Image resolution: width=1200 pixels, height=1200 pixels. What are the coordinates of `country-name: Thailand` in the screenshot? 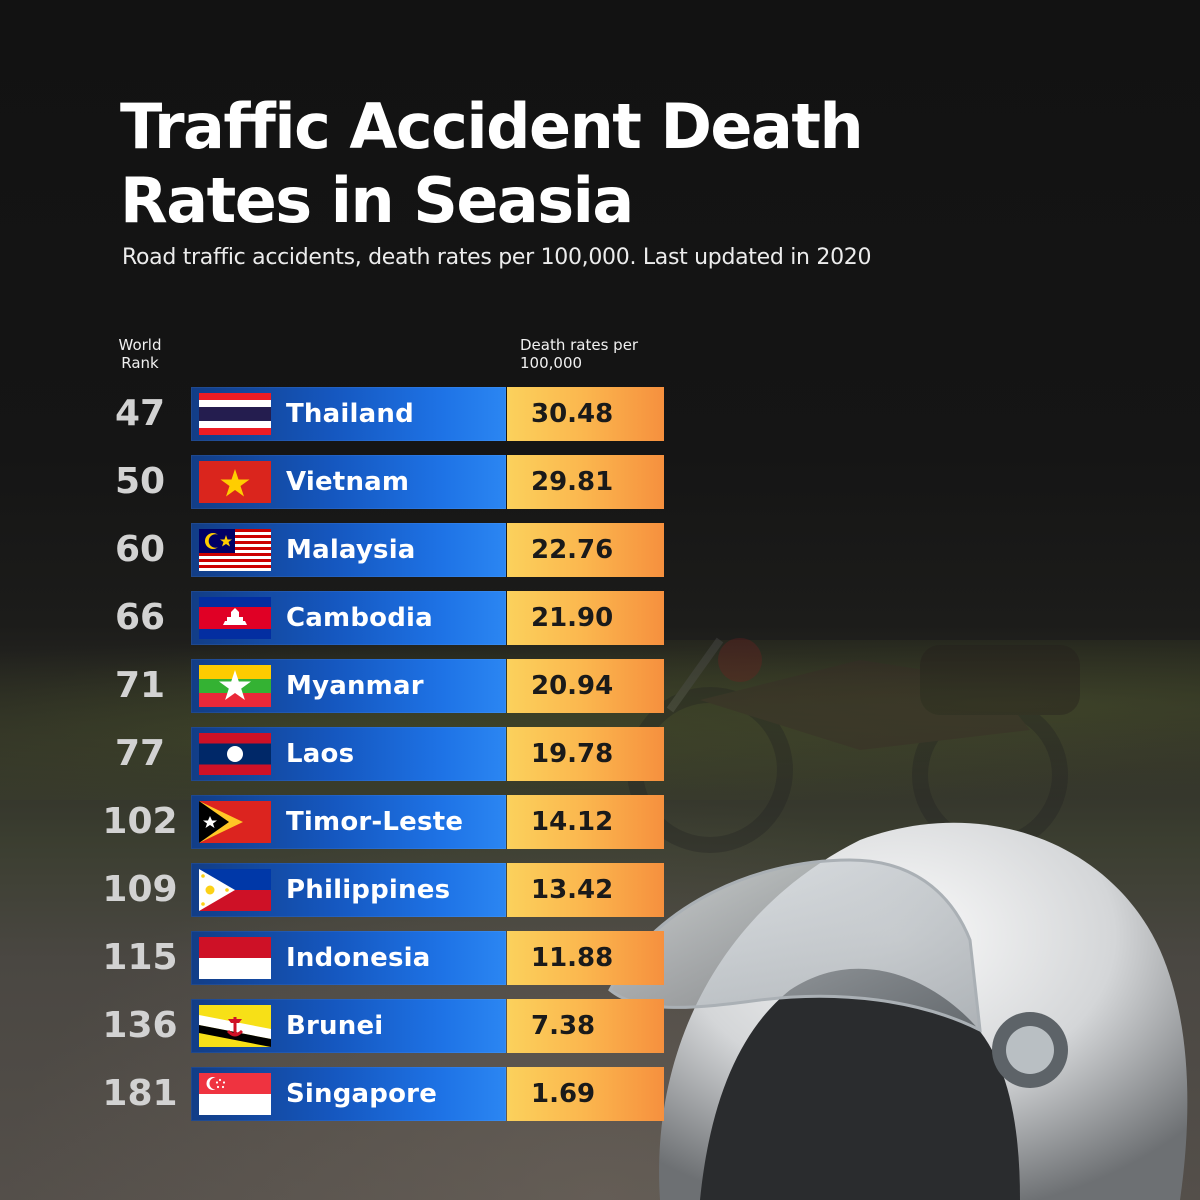 It's located at (350, 414).